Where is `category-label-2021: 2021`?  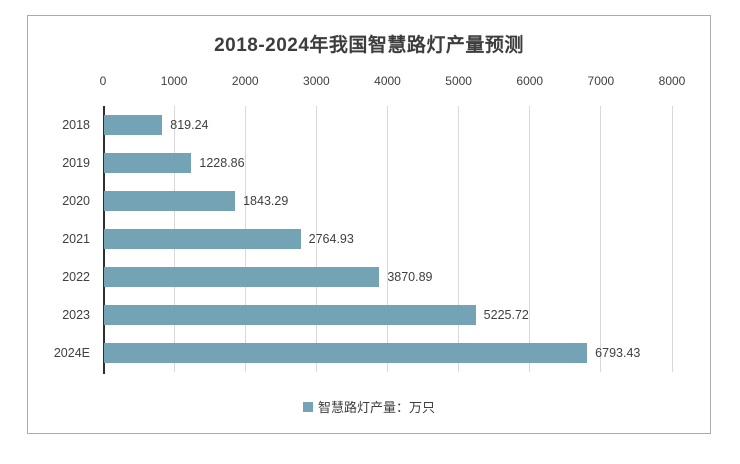 category-label-2021: 2021 is located at coordinates (76, 239).